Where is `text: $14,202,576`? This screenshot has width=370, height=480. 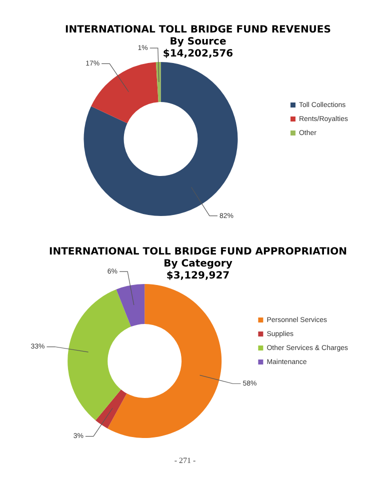 text: $14,202,576 is located at coordinates (198, 54).